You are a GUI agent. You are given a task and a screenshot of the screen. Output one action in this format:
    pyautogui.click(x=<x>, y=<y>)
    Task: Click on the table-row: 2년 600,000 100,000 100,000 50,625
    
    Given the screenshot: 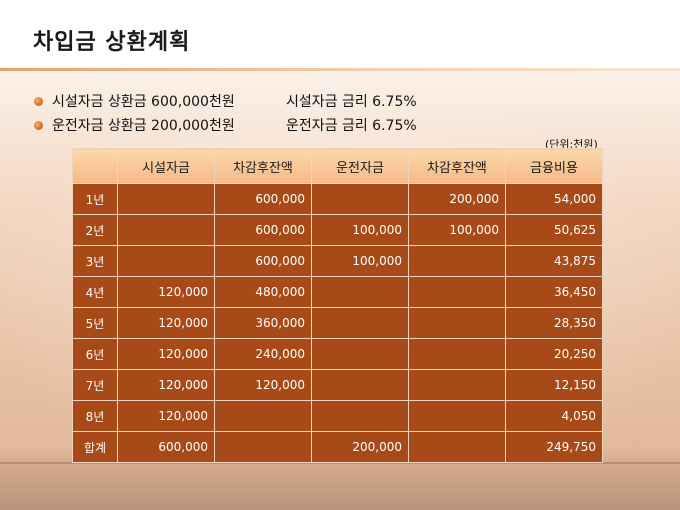 What is the action you would take?
    pyautogui.click(x=337, y=230)
    